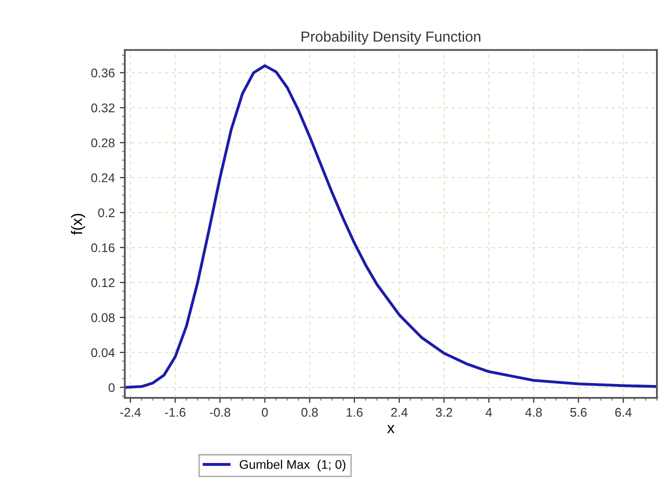 Image resolution: width=671 pixels, height=490 pixels. I want to click on y-tick-label: 0.2, so click(106, 213).